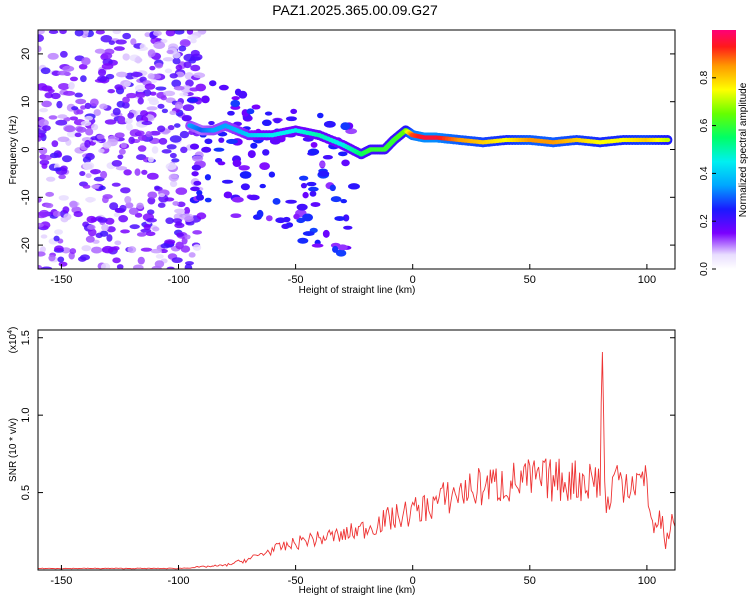 The width and height of the screenshot is (750, 605). Describe the element at coordinates (26, 337) in the screenshot. I see `snr-y-tick-label: 1.5` at that location.